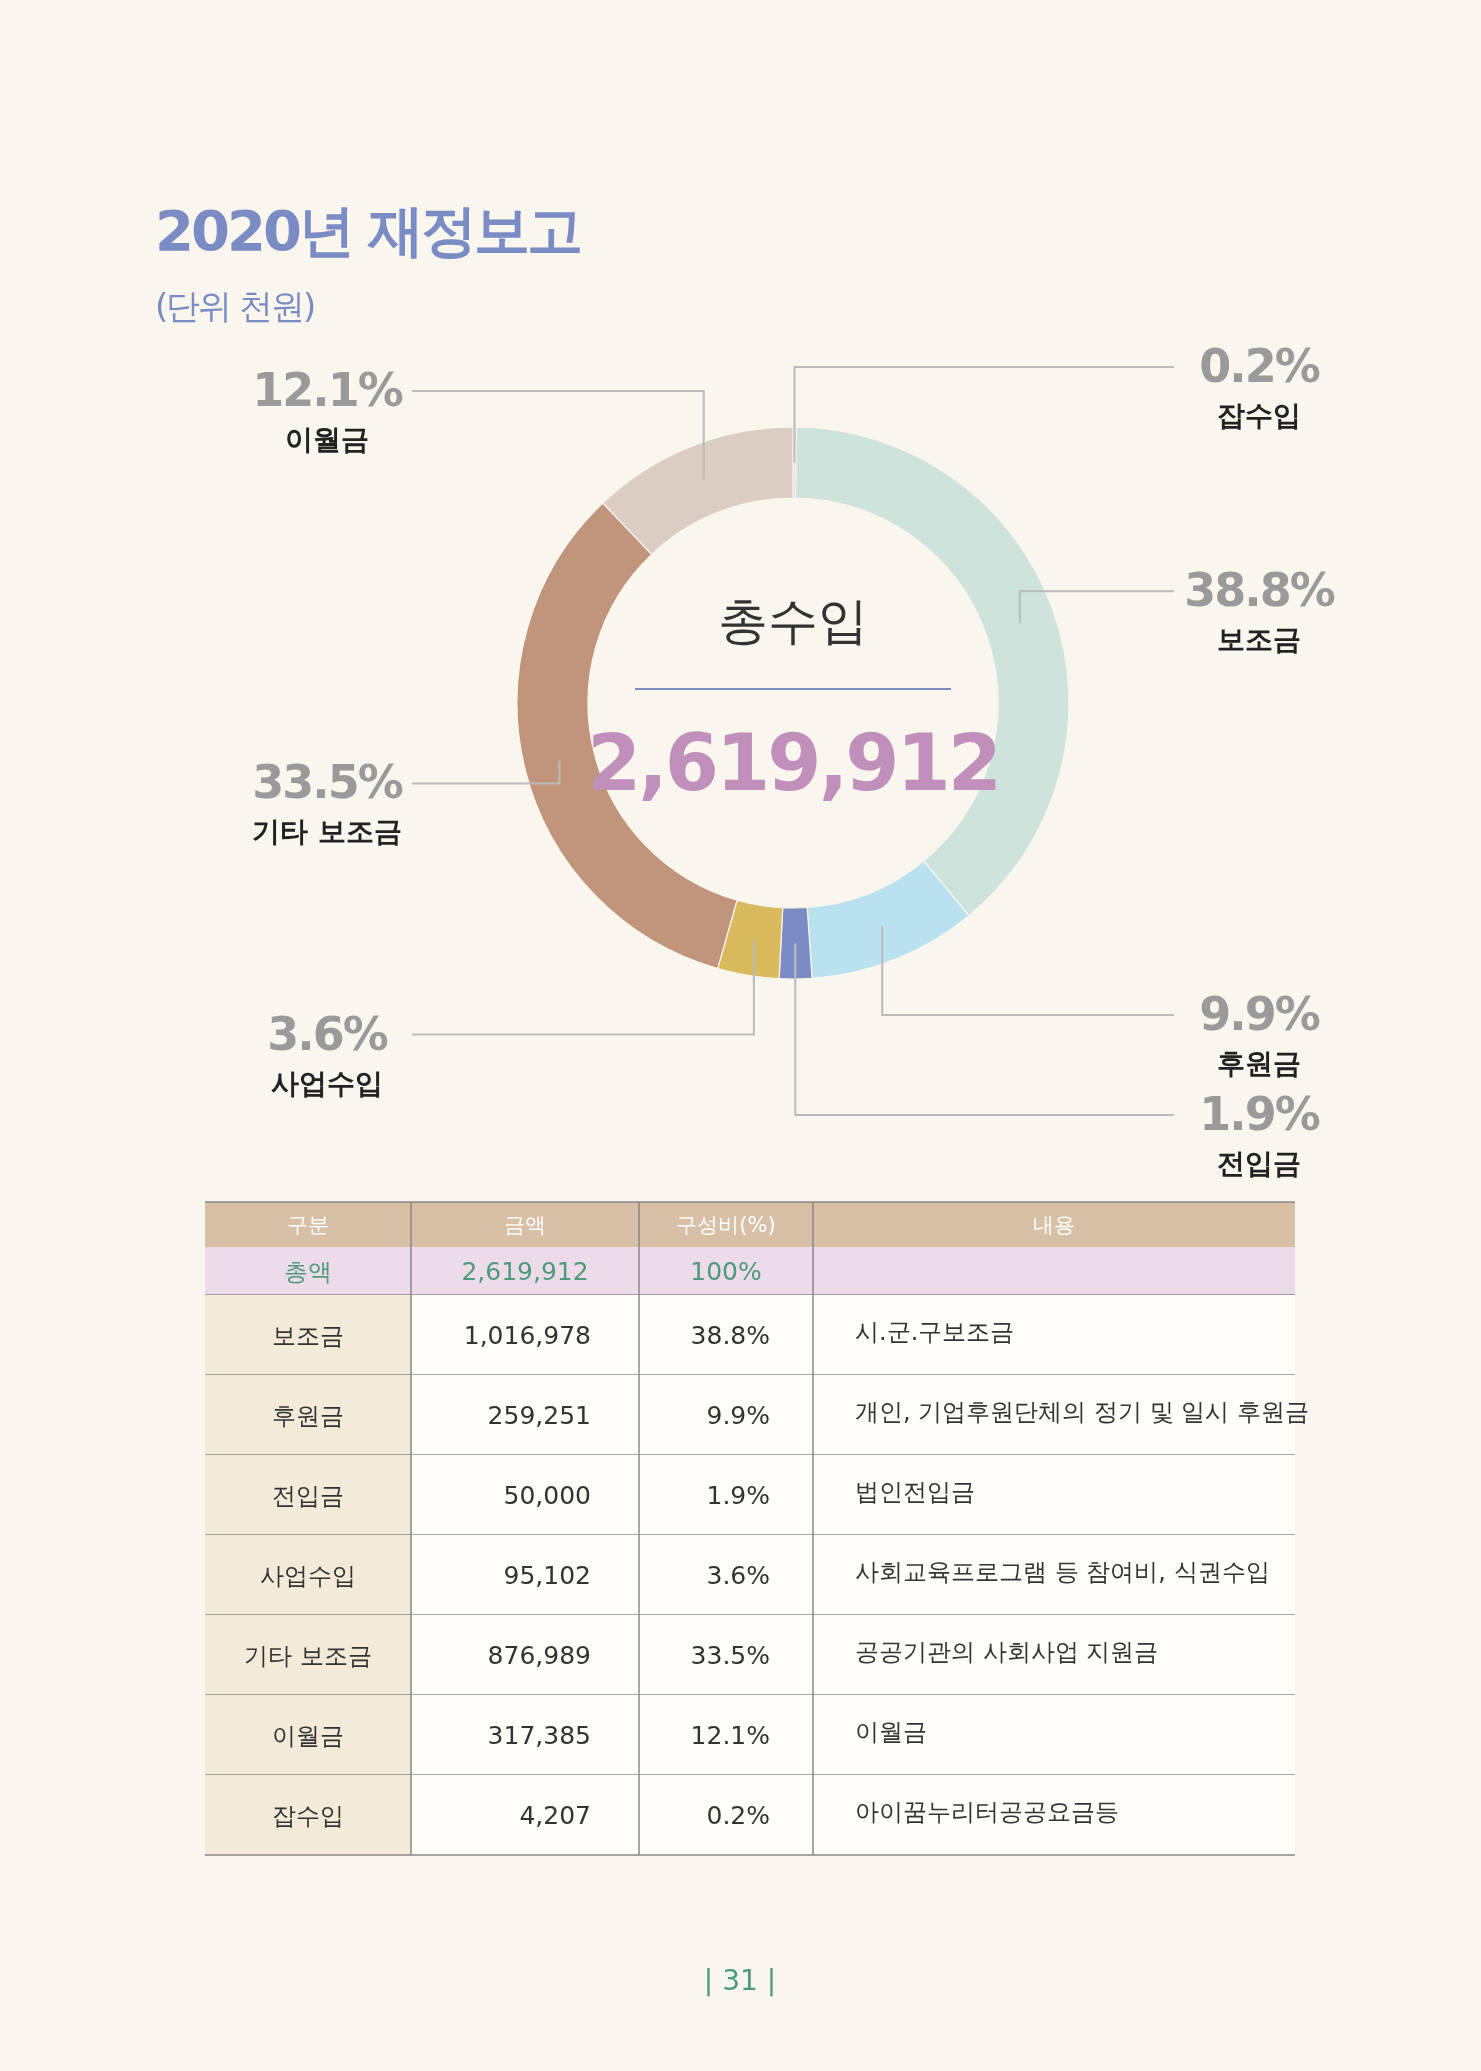  Describe the element at coordinates (1259, 1014) in the screenshot. I see `data-label: 9.9%` at that location.